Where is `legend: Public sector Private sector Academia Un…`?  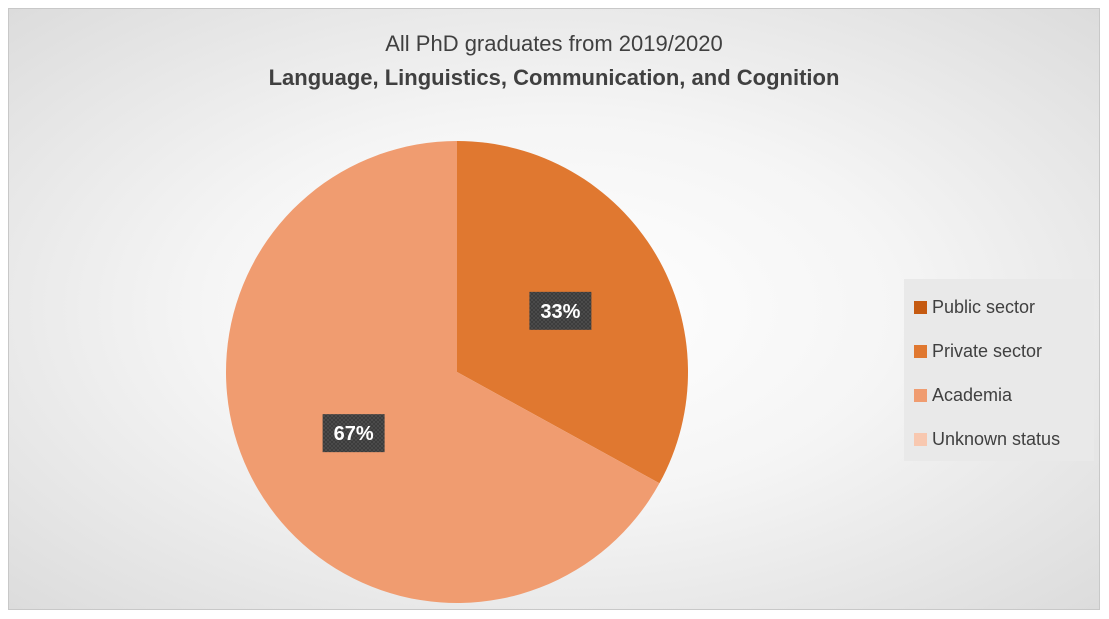
legend: Public sector Private sector Academia Un… is located at coordinates (999, 370).